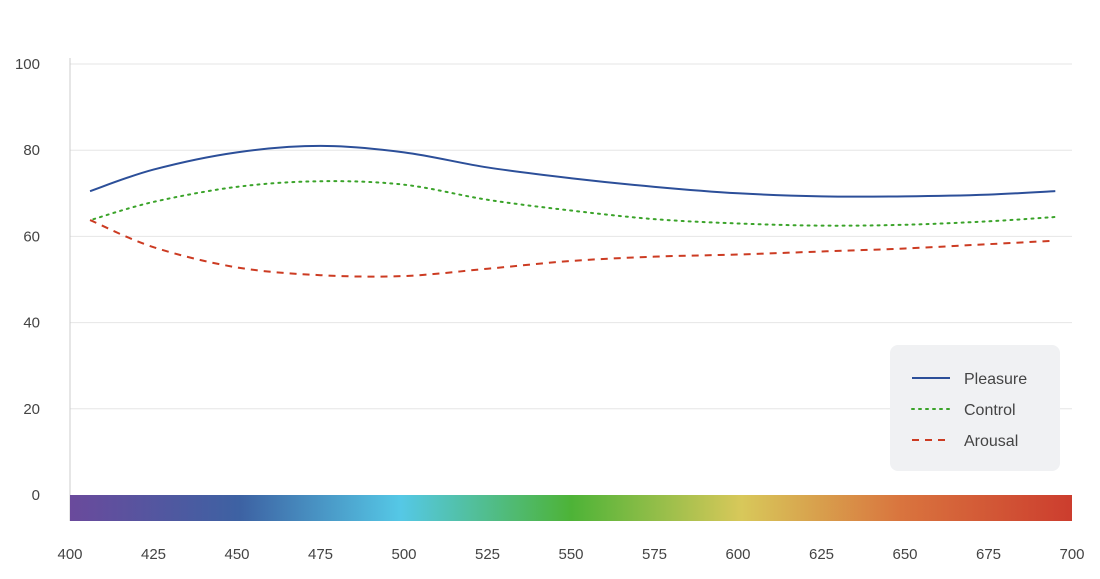 The image size is (1100, 579). I want to click on x-tick-label: 625, so click(821, 554).